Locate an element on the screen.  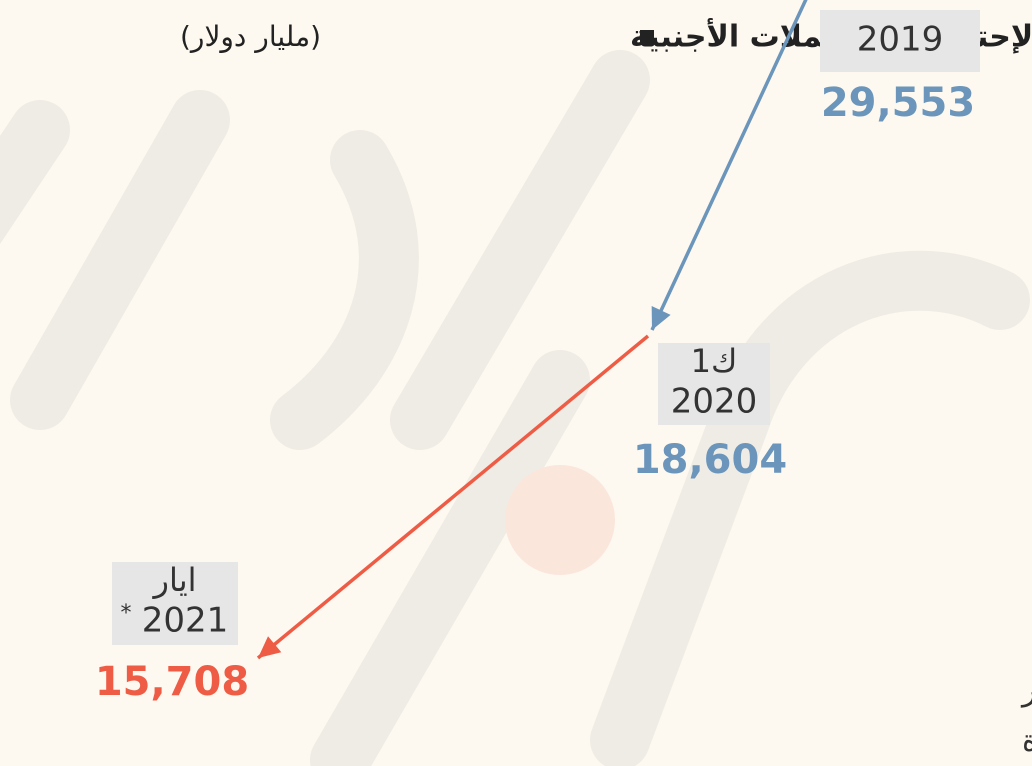
legend-square is located at coordinates (647, 37).